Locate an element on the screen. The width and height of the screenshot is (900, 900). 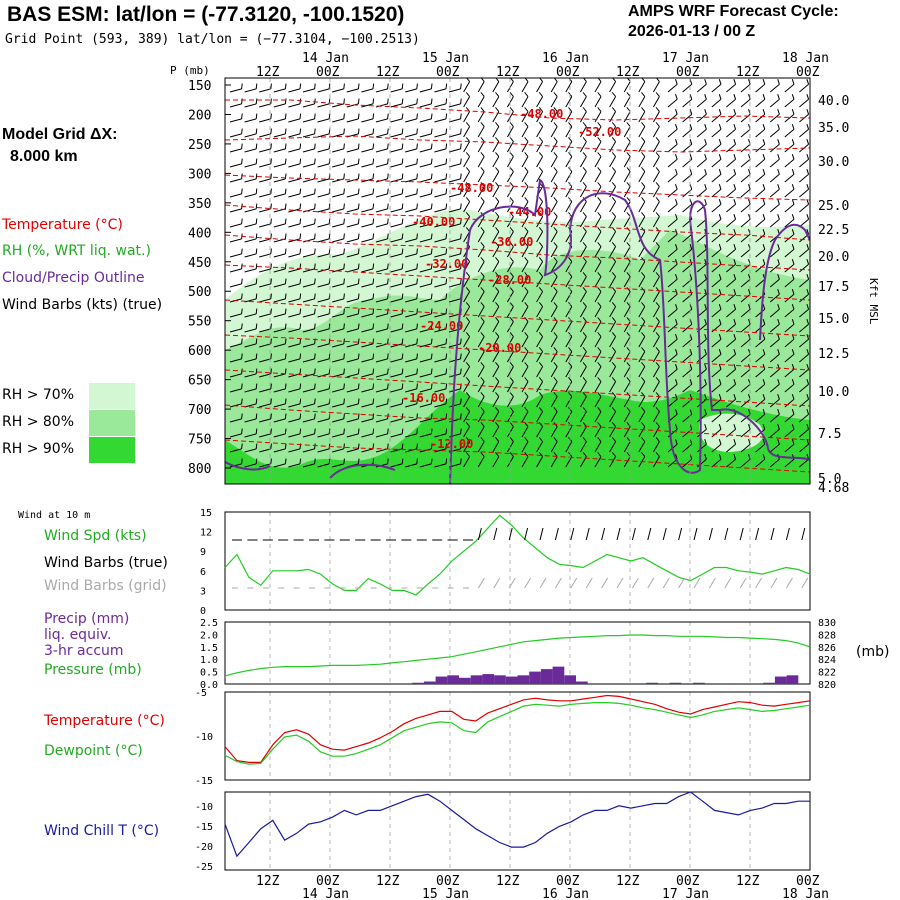
surface-wind-barb-grid is located at coordinates (635, 583).